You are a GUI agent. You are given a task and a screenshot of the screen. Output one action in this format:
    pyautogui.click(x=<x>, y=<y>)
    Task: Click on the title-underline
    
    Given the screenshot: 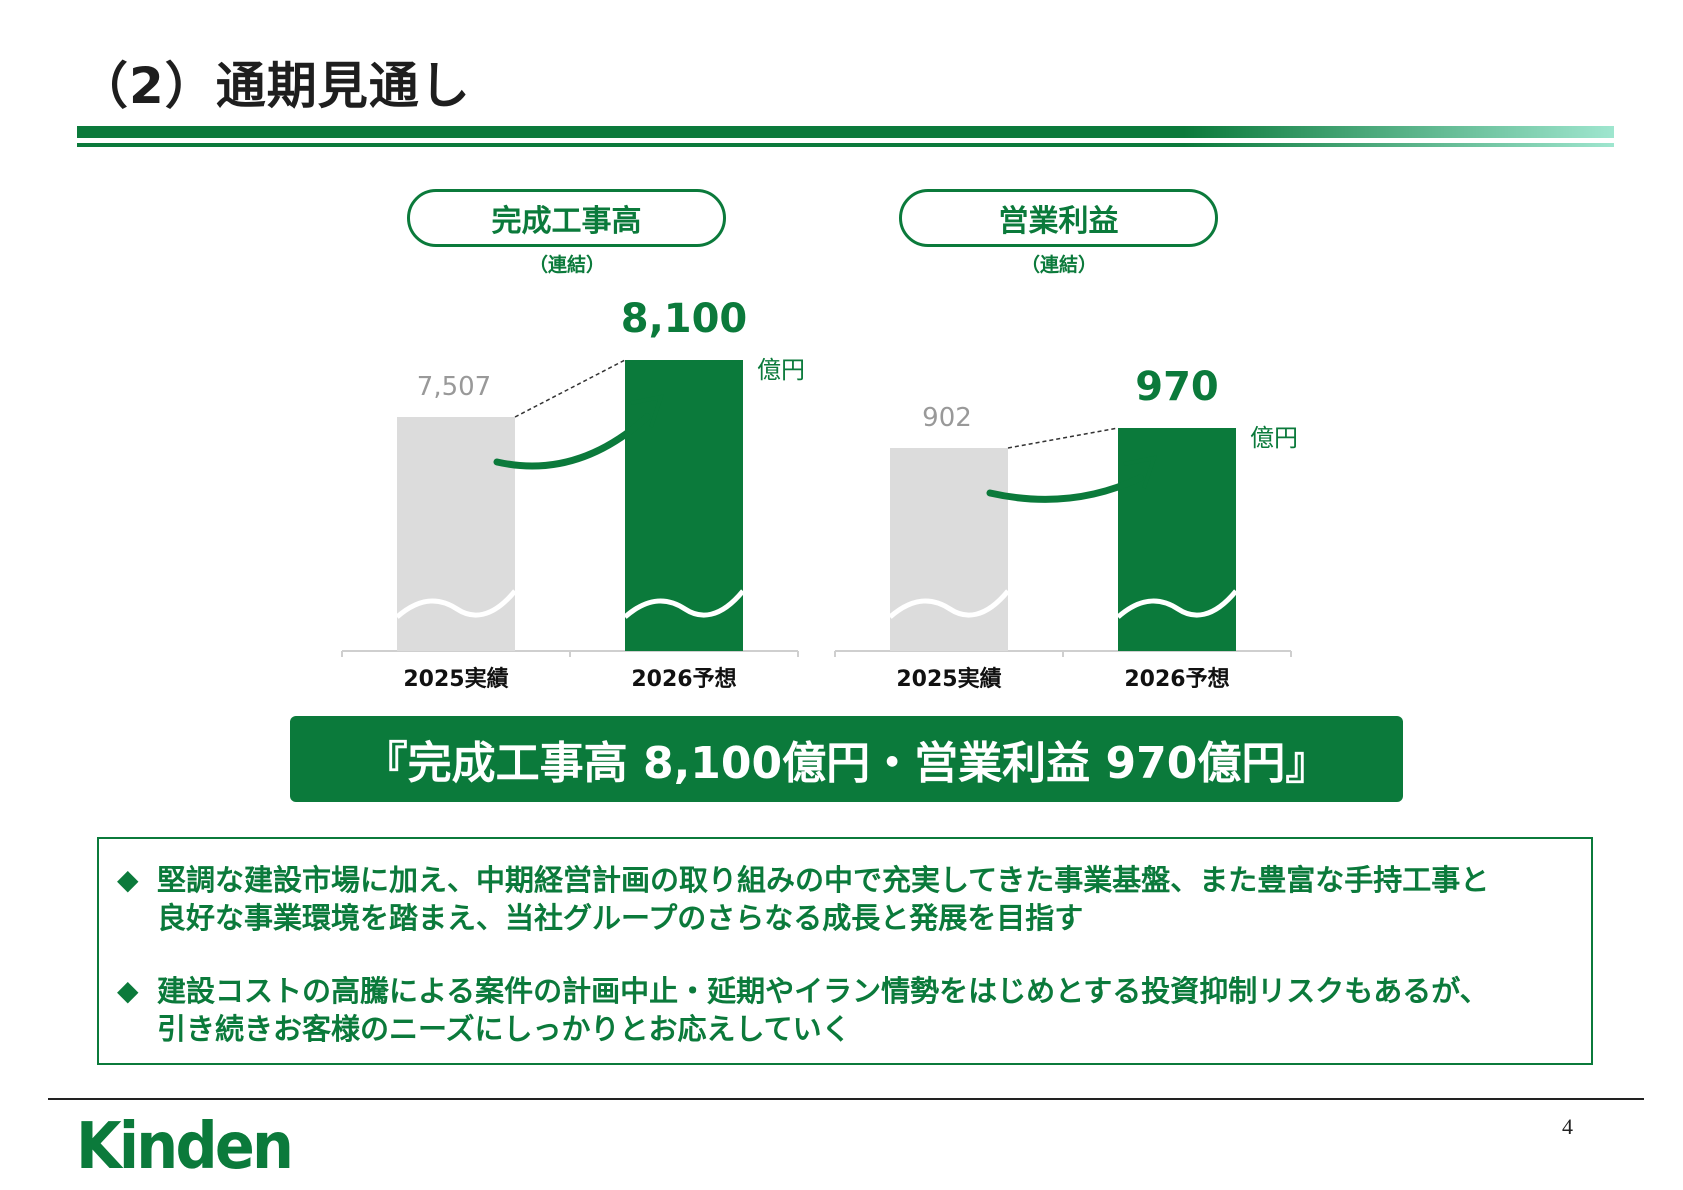 What is the action you would take?
    pyautogui.click(x=845, y=132)
    